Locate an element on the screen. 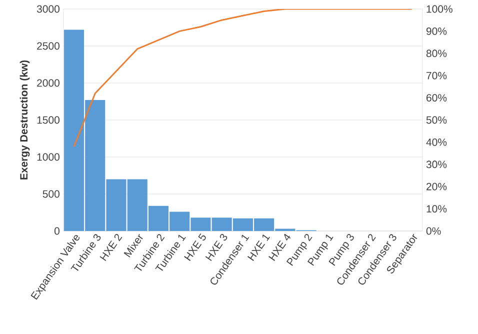 This screenshot has height=334, width=478. y-tick-label: 2000 is located at coordinates (48, 83).